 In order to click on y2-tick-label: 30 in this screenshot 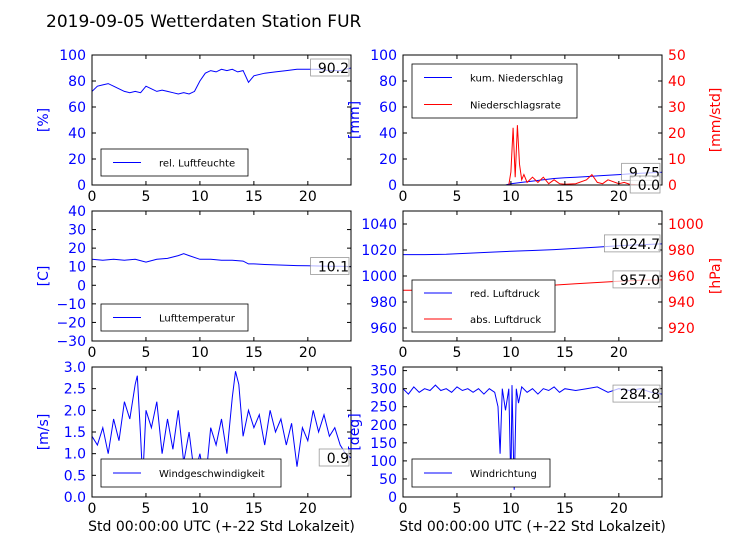, I will do `click(677, 108)`.